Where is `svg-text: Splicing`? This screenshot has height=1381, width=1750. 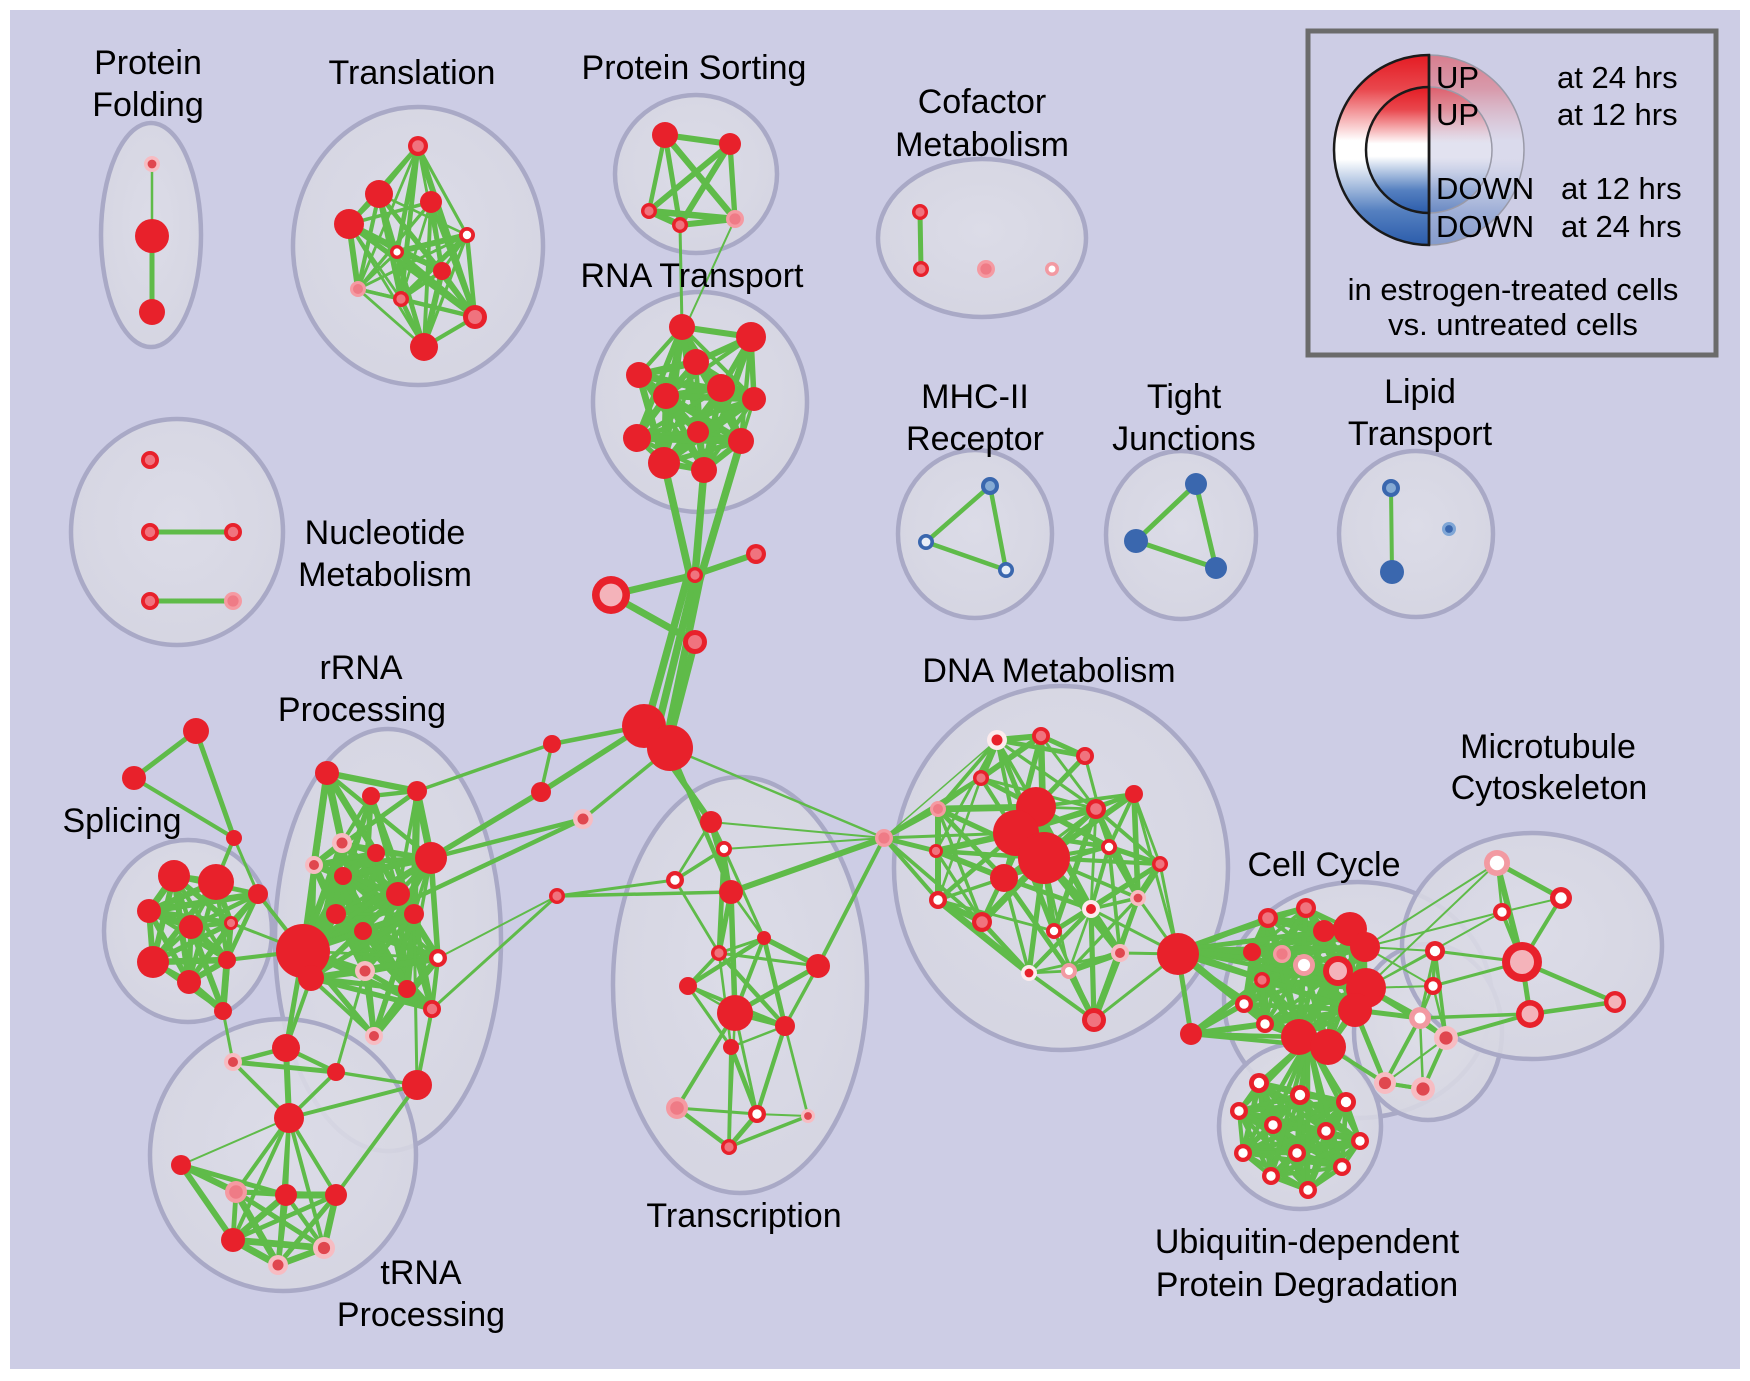 svg-text: Splicing is located at coordinates (121, 821).